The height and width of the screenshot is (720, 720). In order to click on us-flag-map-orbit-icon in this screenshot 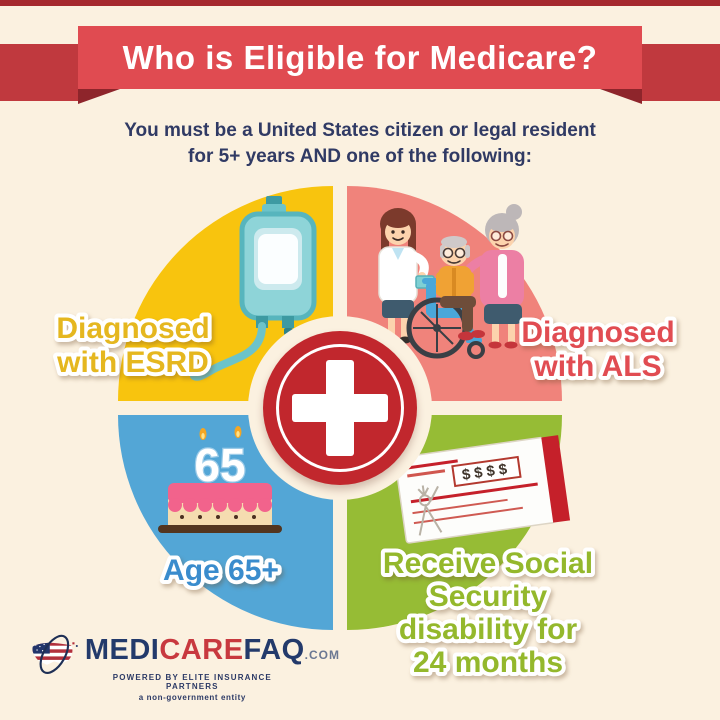, I will do `click(55, 654)`.